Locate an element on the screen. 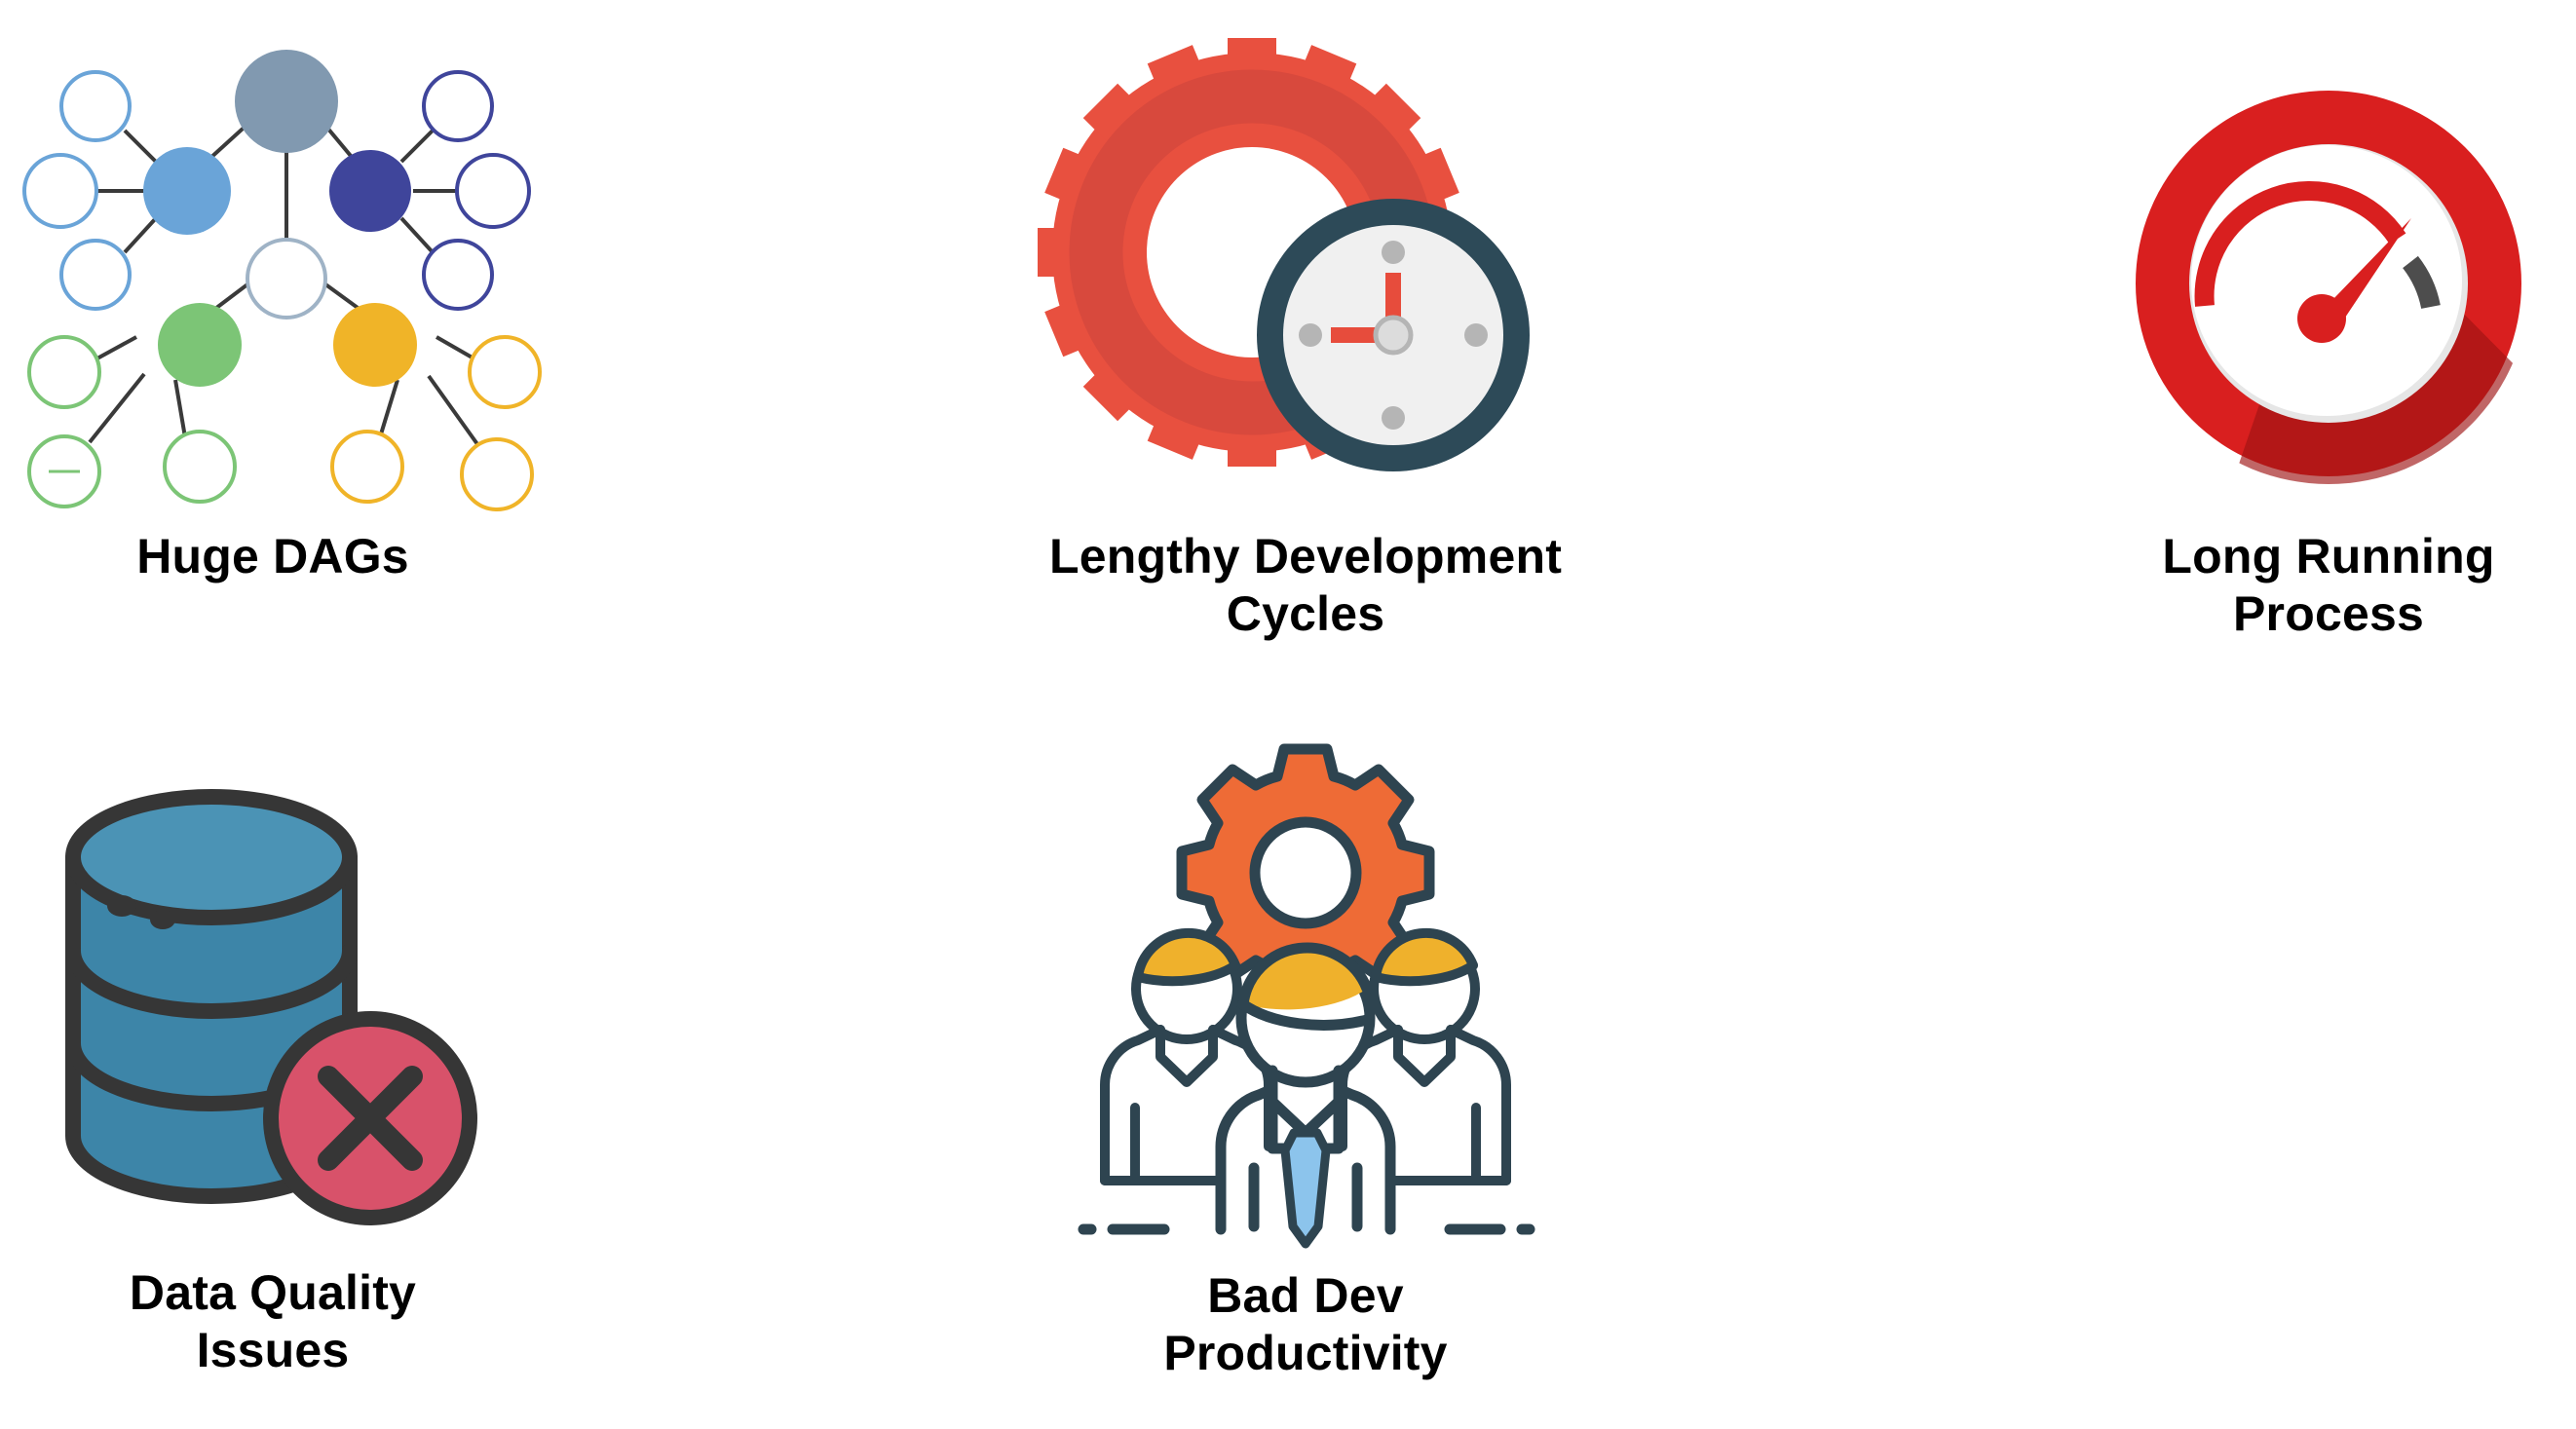  dag-leaf-group-green is located at coordinates (132, 422).